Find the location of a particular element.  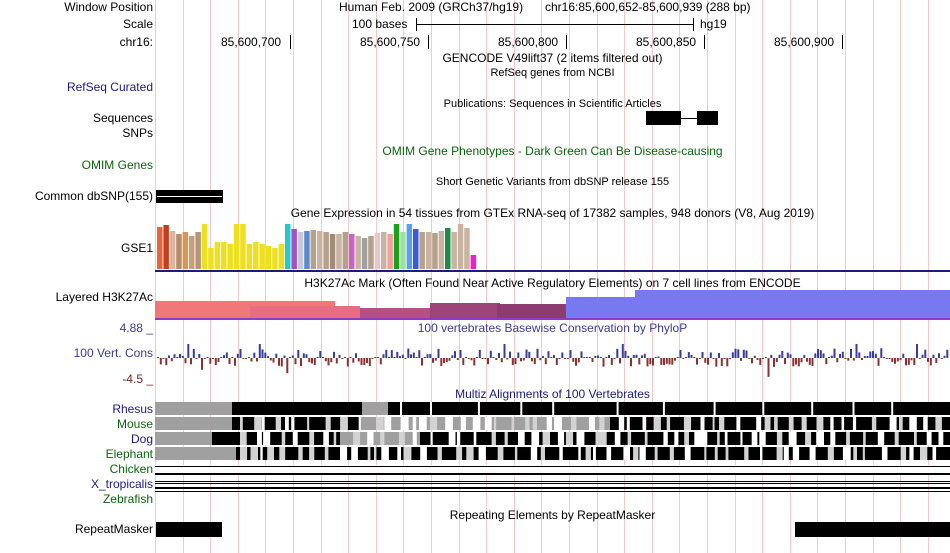

refseq-track-title: RefSeq genes from NCBI is located at coordinates (552, 73).